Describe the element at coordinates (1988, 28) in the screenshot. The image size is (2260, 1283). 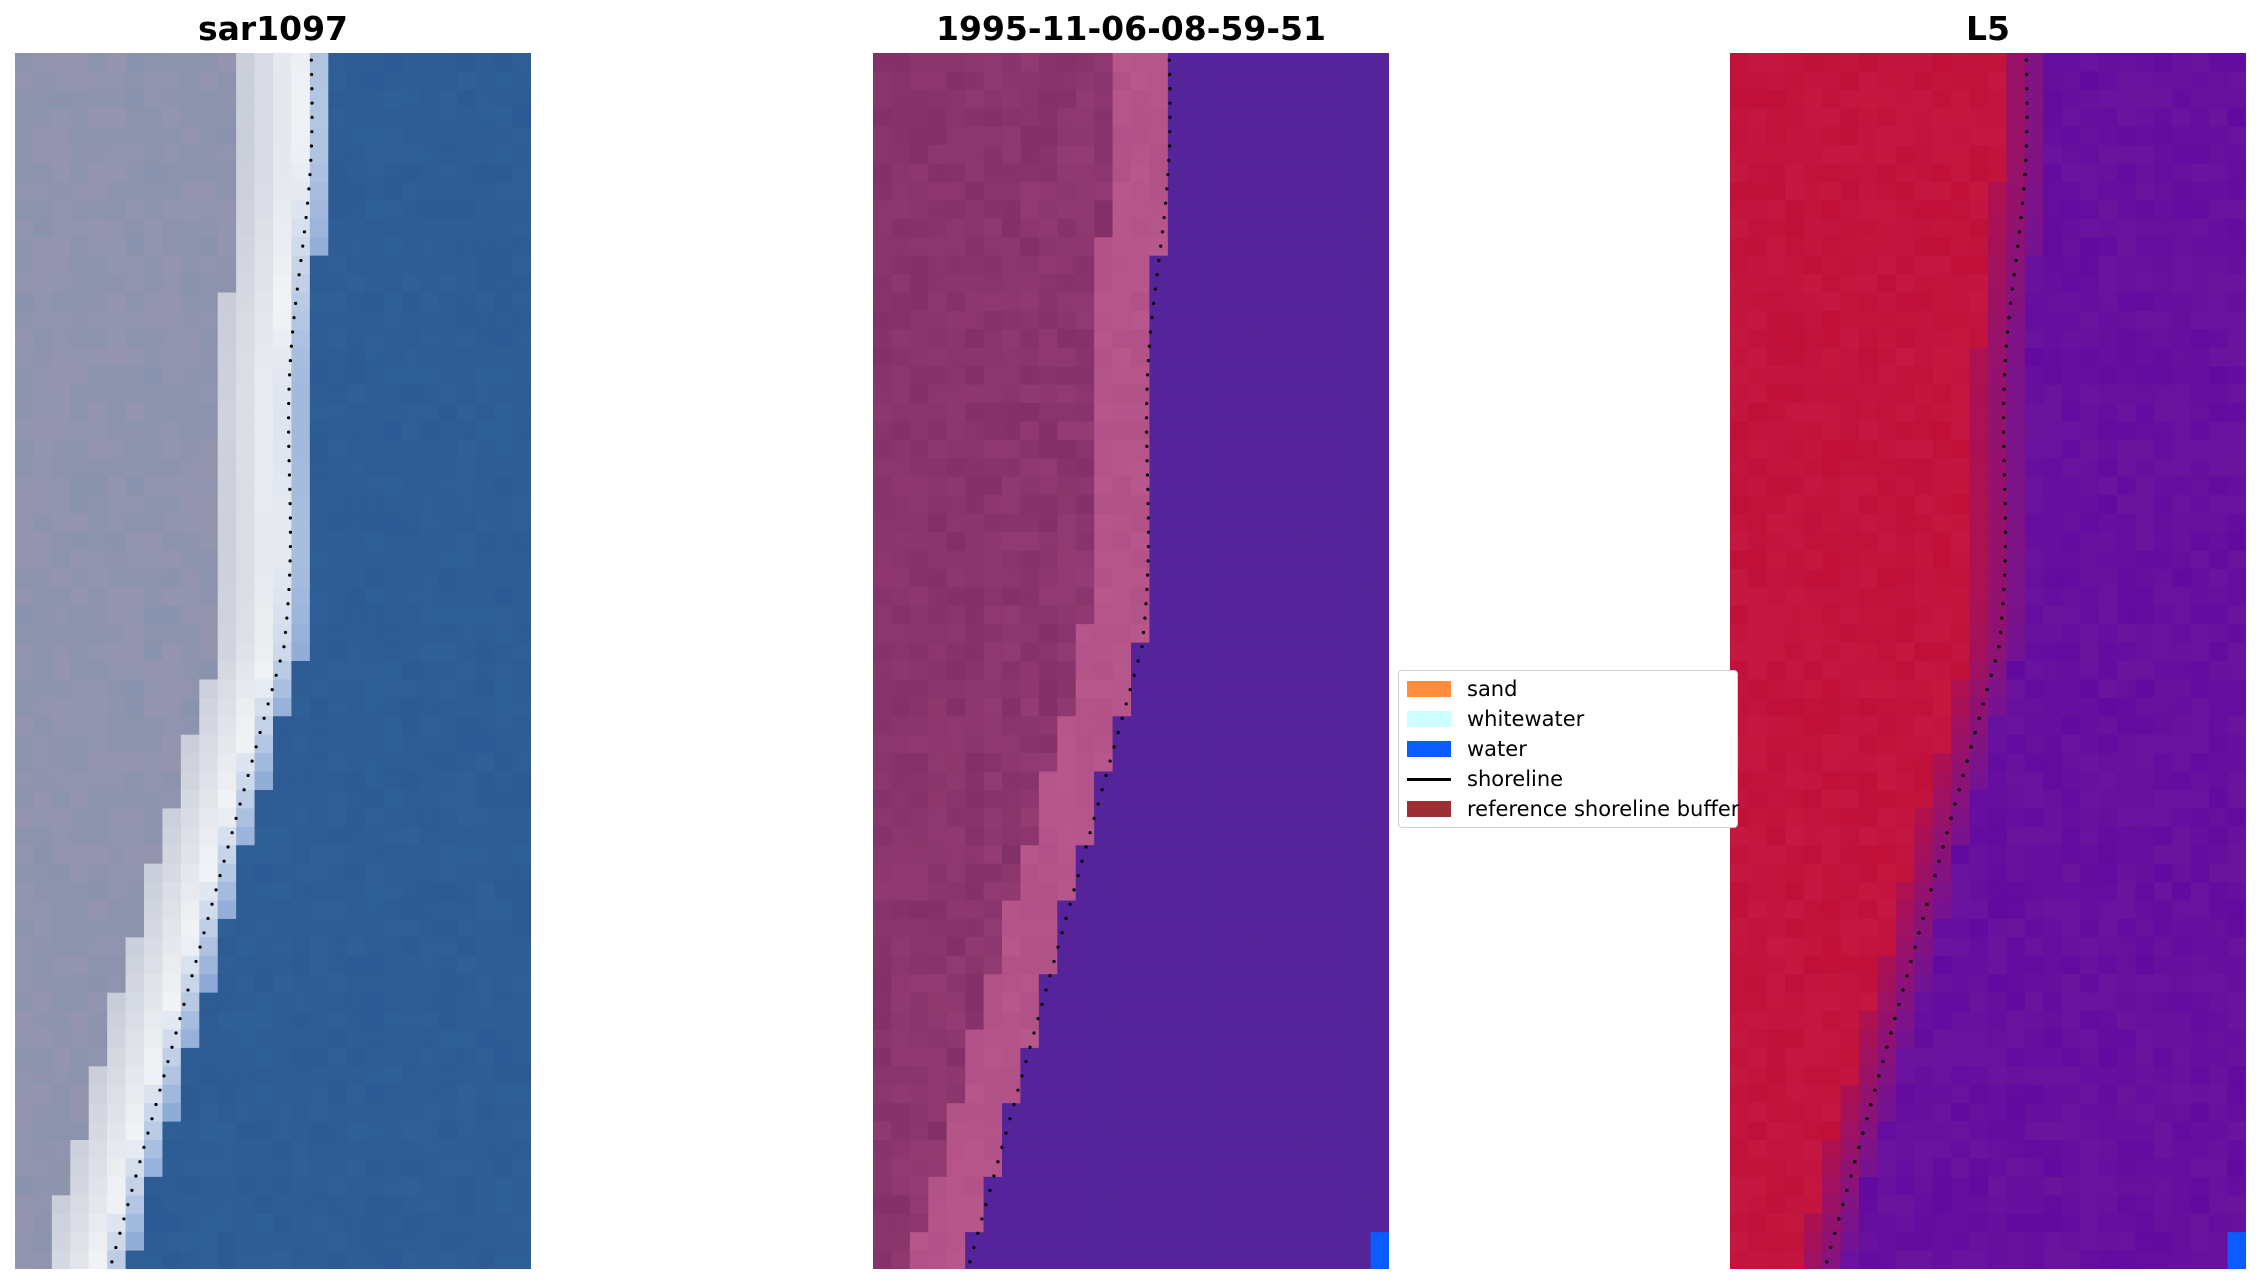
I see `panel-title-mndwi: L5` at that location.